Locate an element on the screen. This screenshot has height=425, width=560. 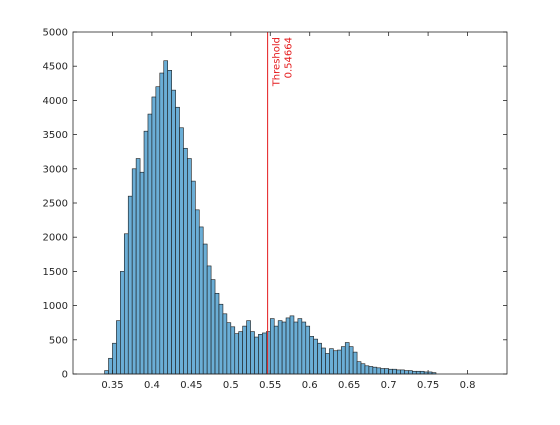
y-tick-label: 0 is located at coordinates (65, 375).